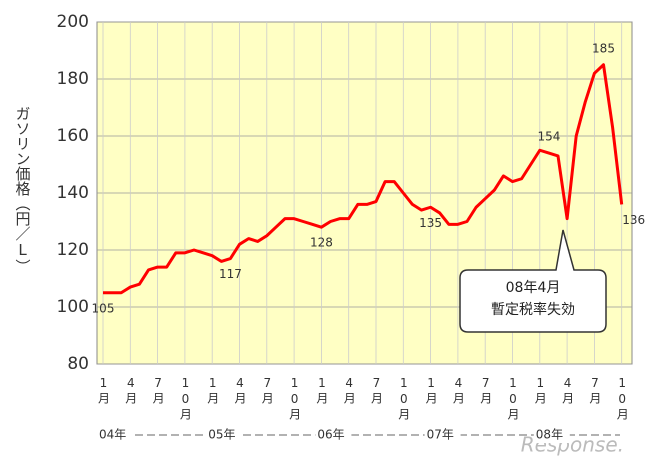 This screenshot has width=660, height=467. Describe the element at coordinates (230, 274) in the screenshot. I see `data-label: 117` at that location.